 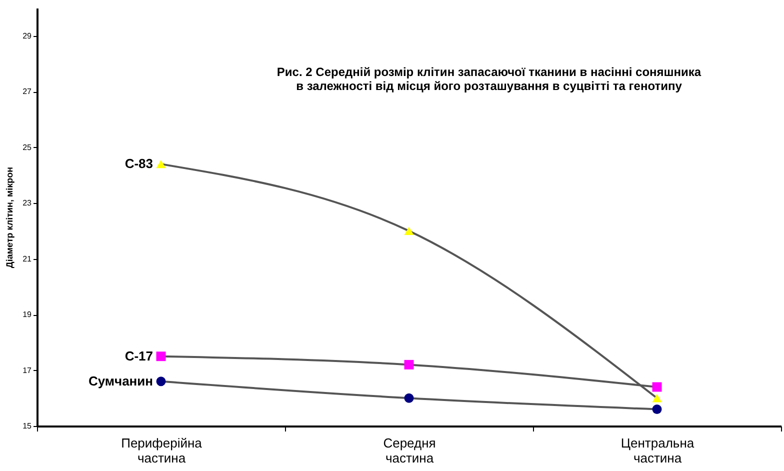 I want to click on x-tick-label: Середня частина, so click(x=409, y=451).